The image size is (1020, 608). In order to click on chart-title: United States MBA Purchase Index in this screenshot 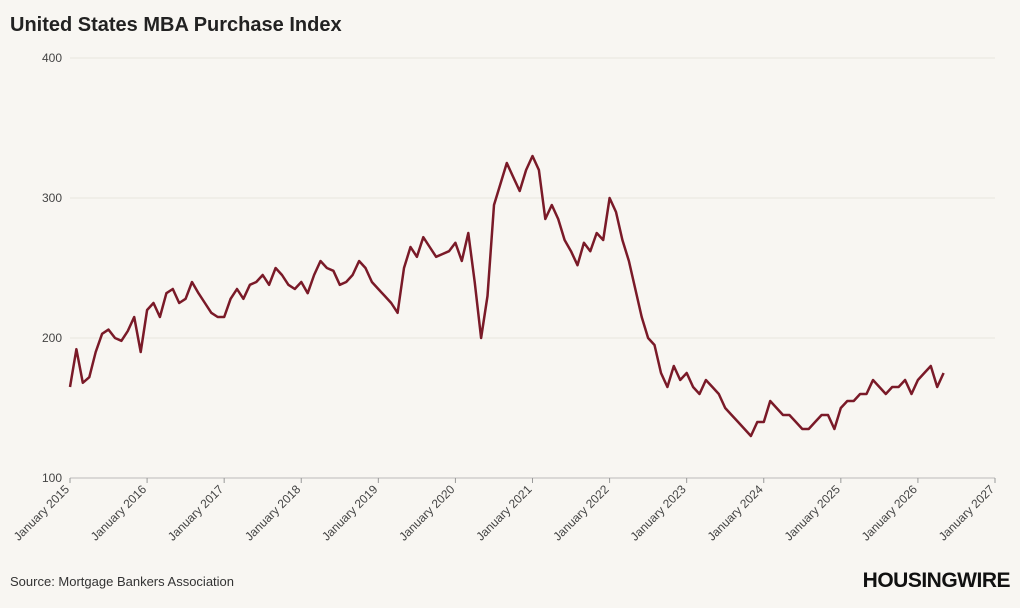, I will do `click(176, 25)`.